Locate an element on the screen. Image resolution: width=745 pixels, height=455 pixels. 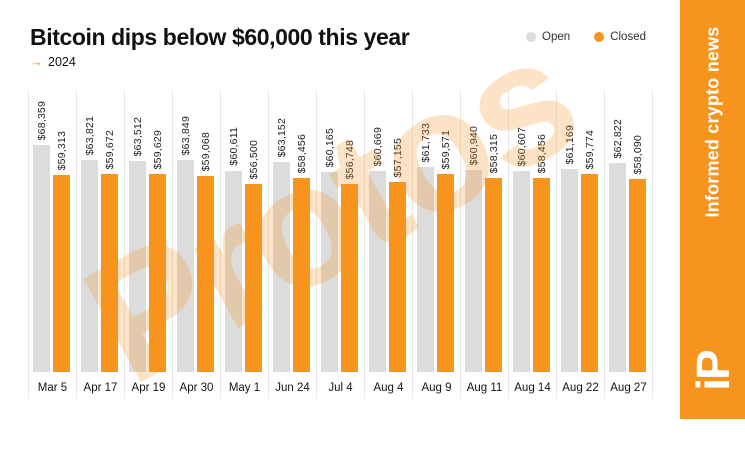
open-legend-dot-icon is located at coordinates (531, 37).